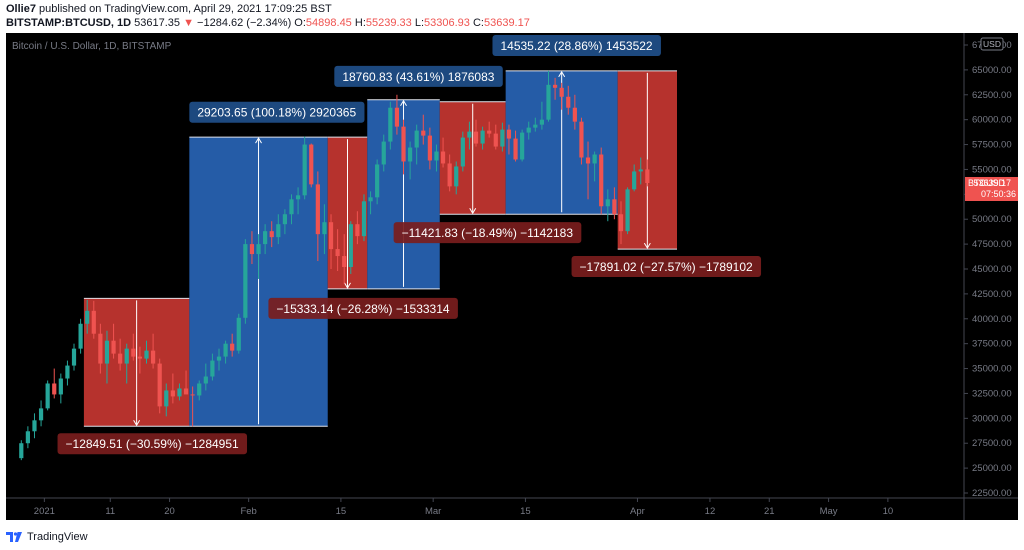 This screenshot has height=550, width=1024. I want to click on footer-brand: TradingView, so click(57, 537).